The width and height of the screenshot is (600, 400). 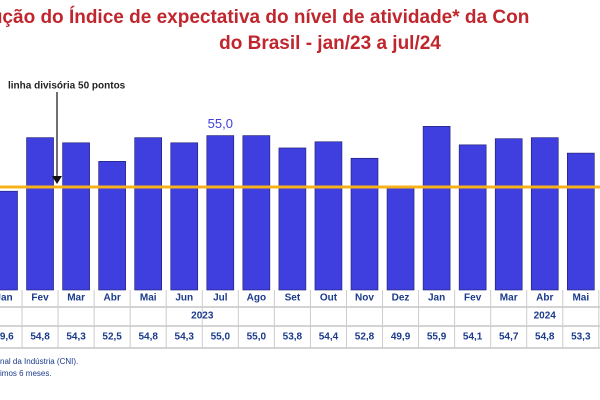 What do you see at coordinates (545, 316) in the screenshot?
I see `year-label: 2024` at bounding box center [545, 316].